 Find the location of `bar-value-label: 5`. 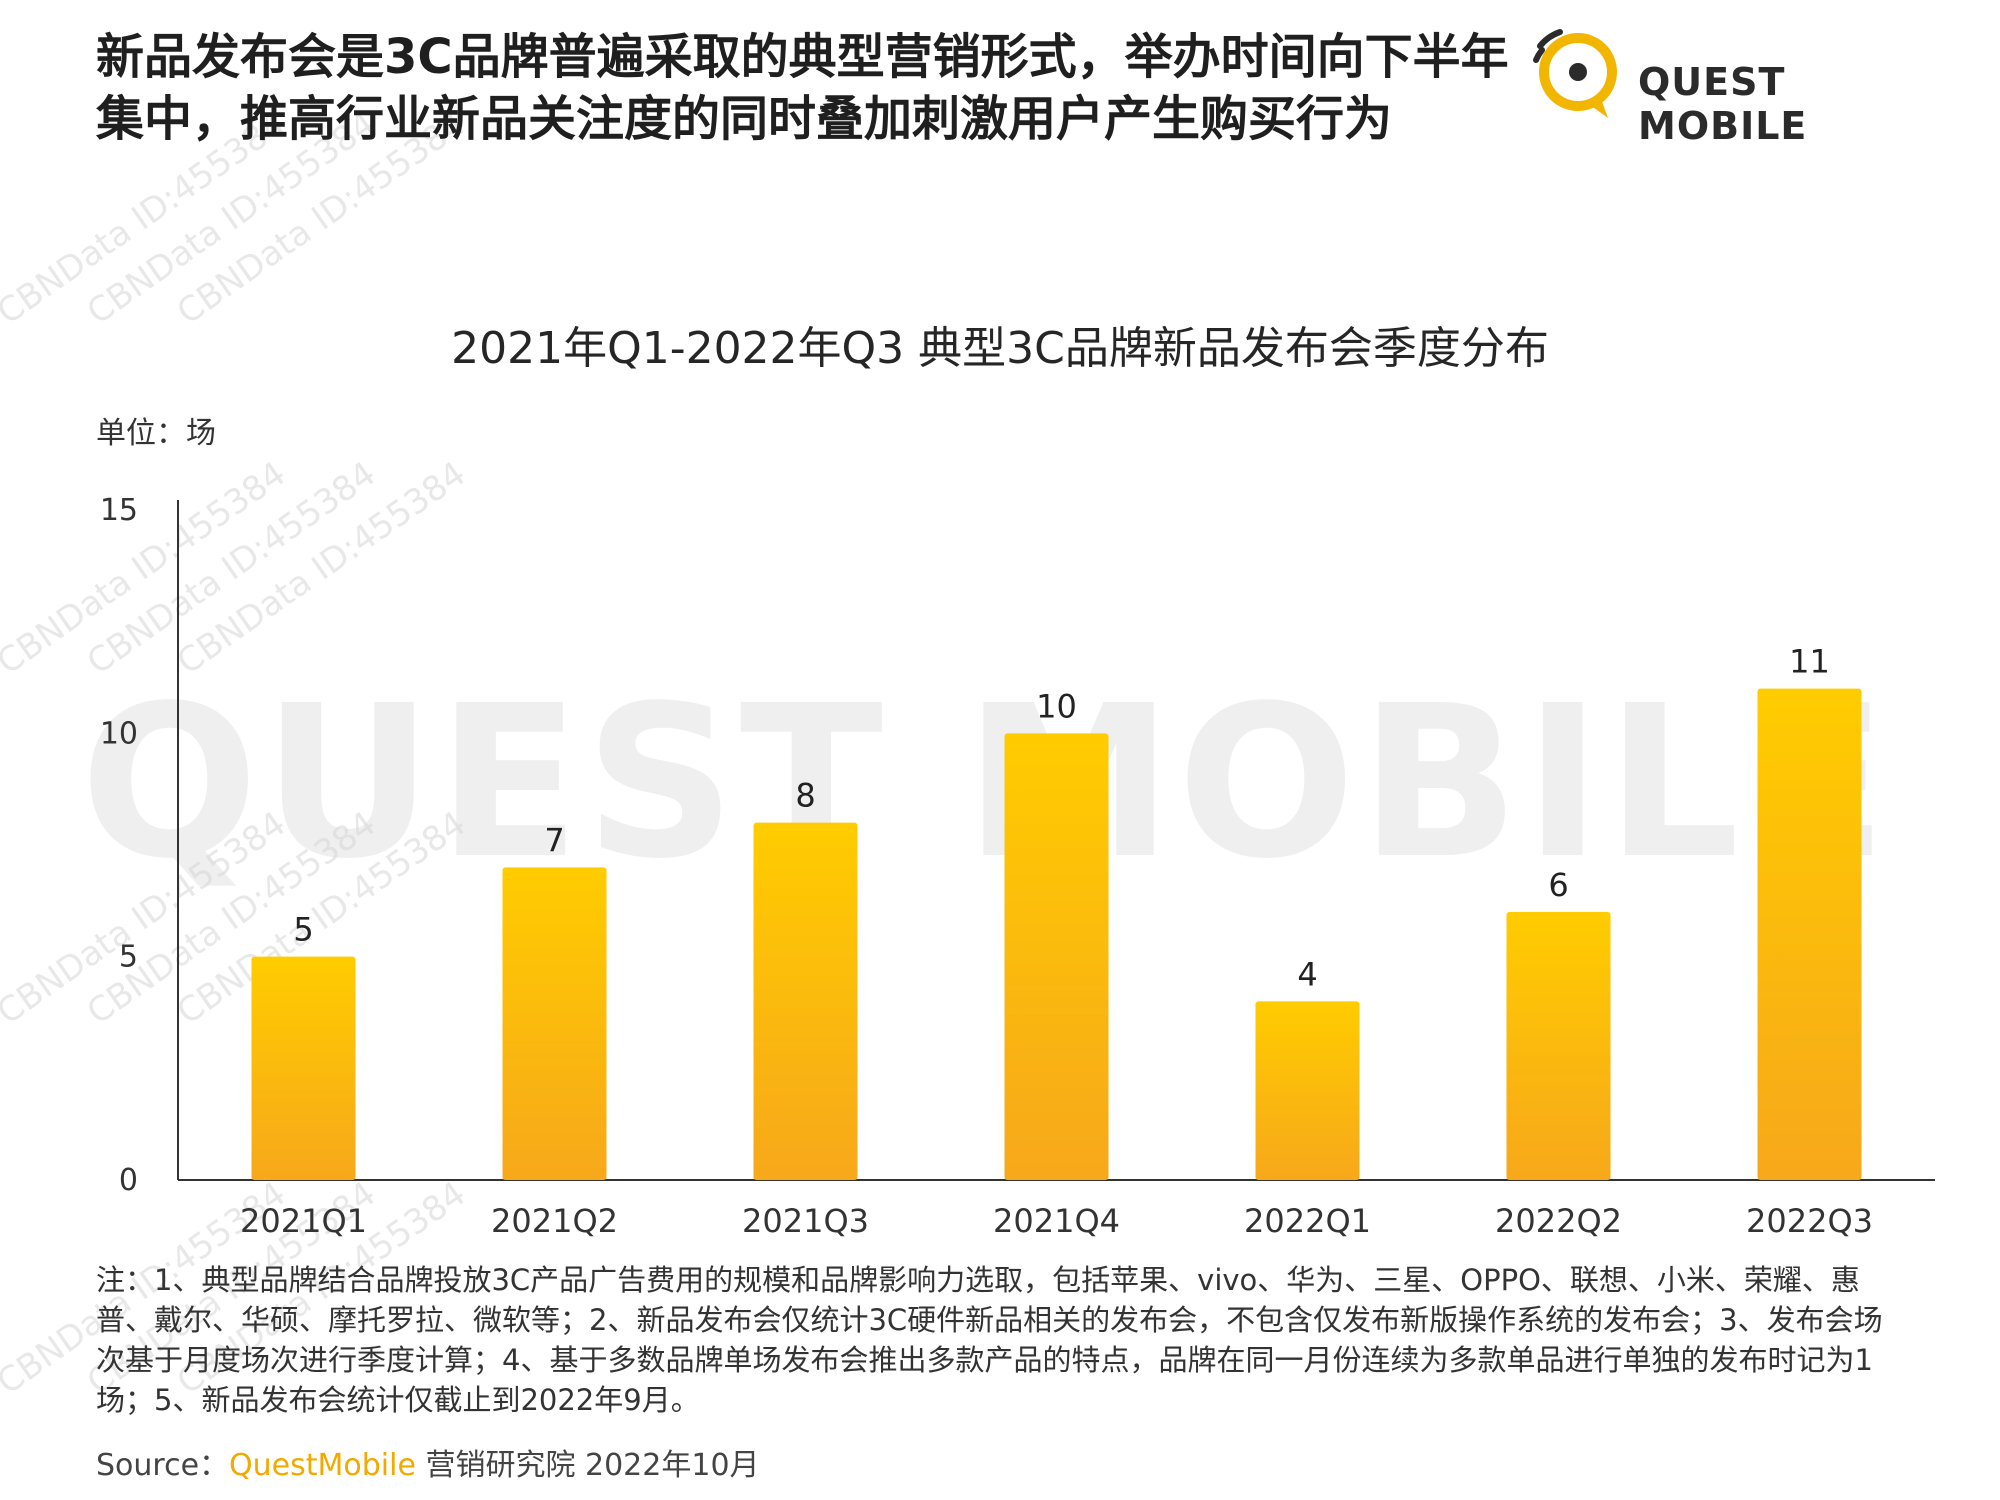

bar-value-label: 5 is located at coordinates (303, 930).